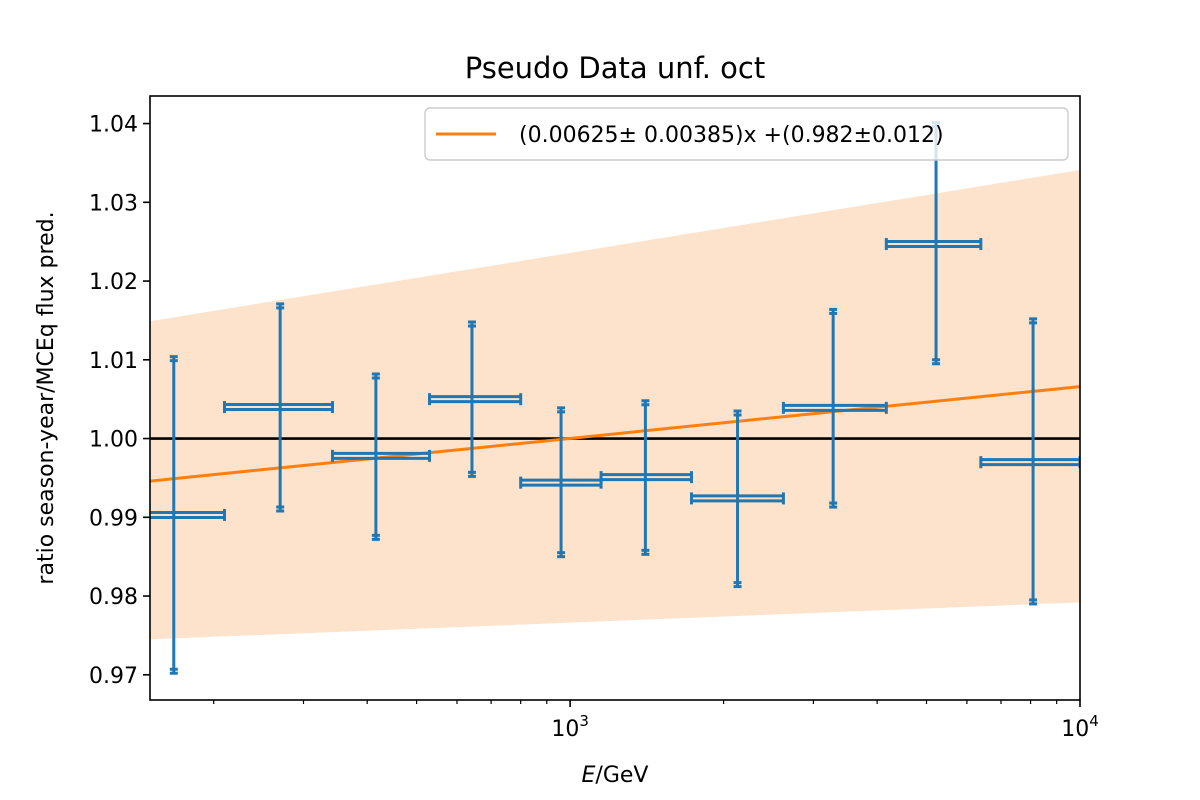  I want to click on legend-box, so click(746, 134).